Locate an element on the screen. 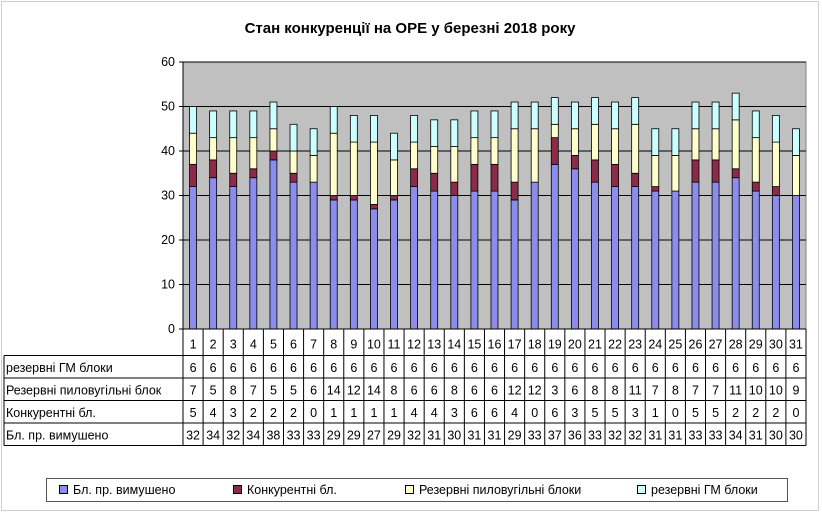 Image resolution: width=822 pixels, height=514 pixels. table-cell-value: 27 is located at coordinates (374, 436).